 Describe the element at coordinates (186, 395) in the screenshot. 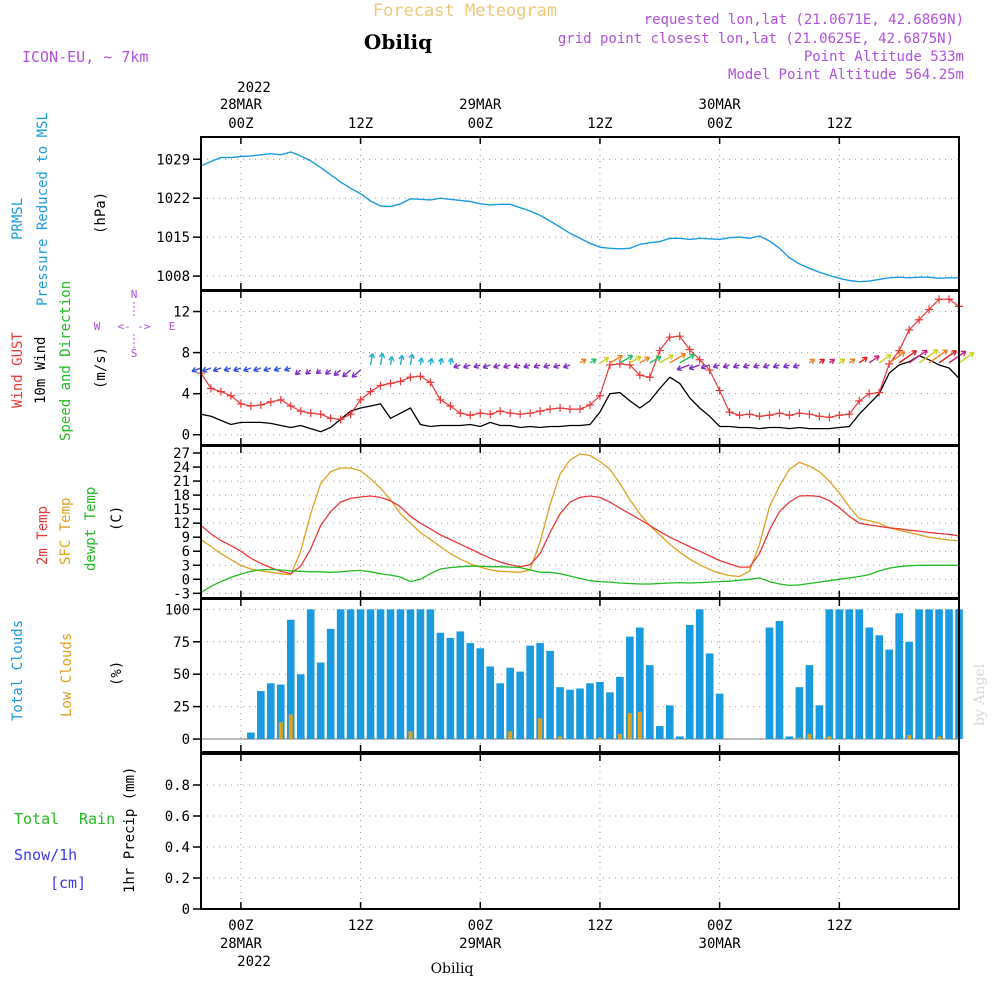

I see `y-tick-label: 4` at that location.